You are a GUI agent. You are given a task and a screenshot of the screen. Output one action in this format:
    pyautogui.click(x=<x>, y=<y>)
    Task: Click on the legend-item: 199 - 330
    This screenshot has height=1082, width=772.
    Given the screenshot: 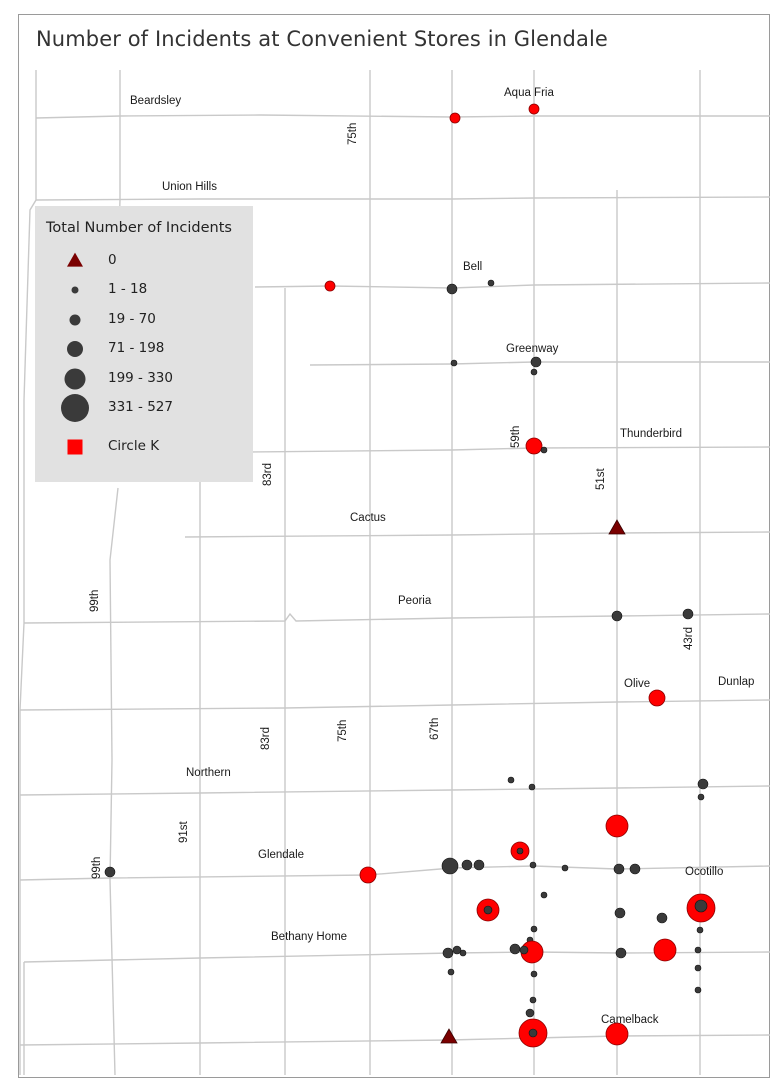 What is the action you would take?
    pyautogui.click(x=144, y=379)
    